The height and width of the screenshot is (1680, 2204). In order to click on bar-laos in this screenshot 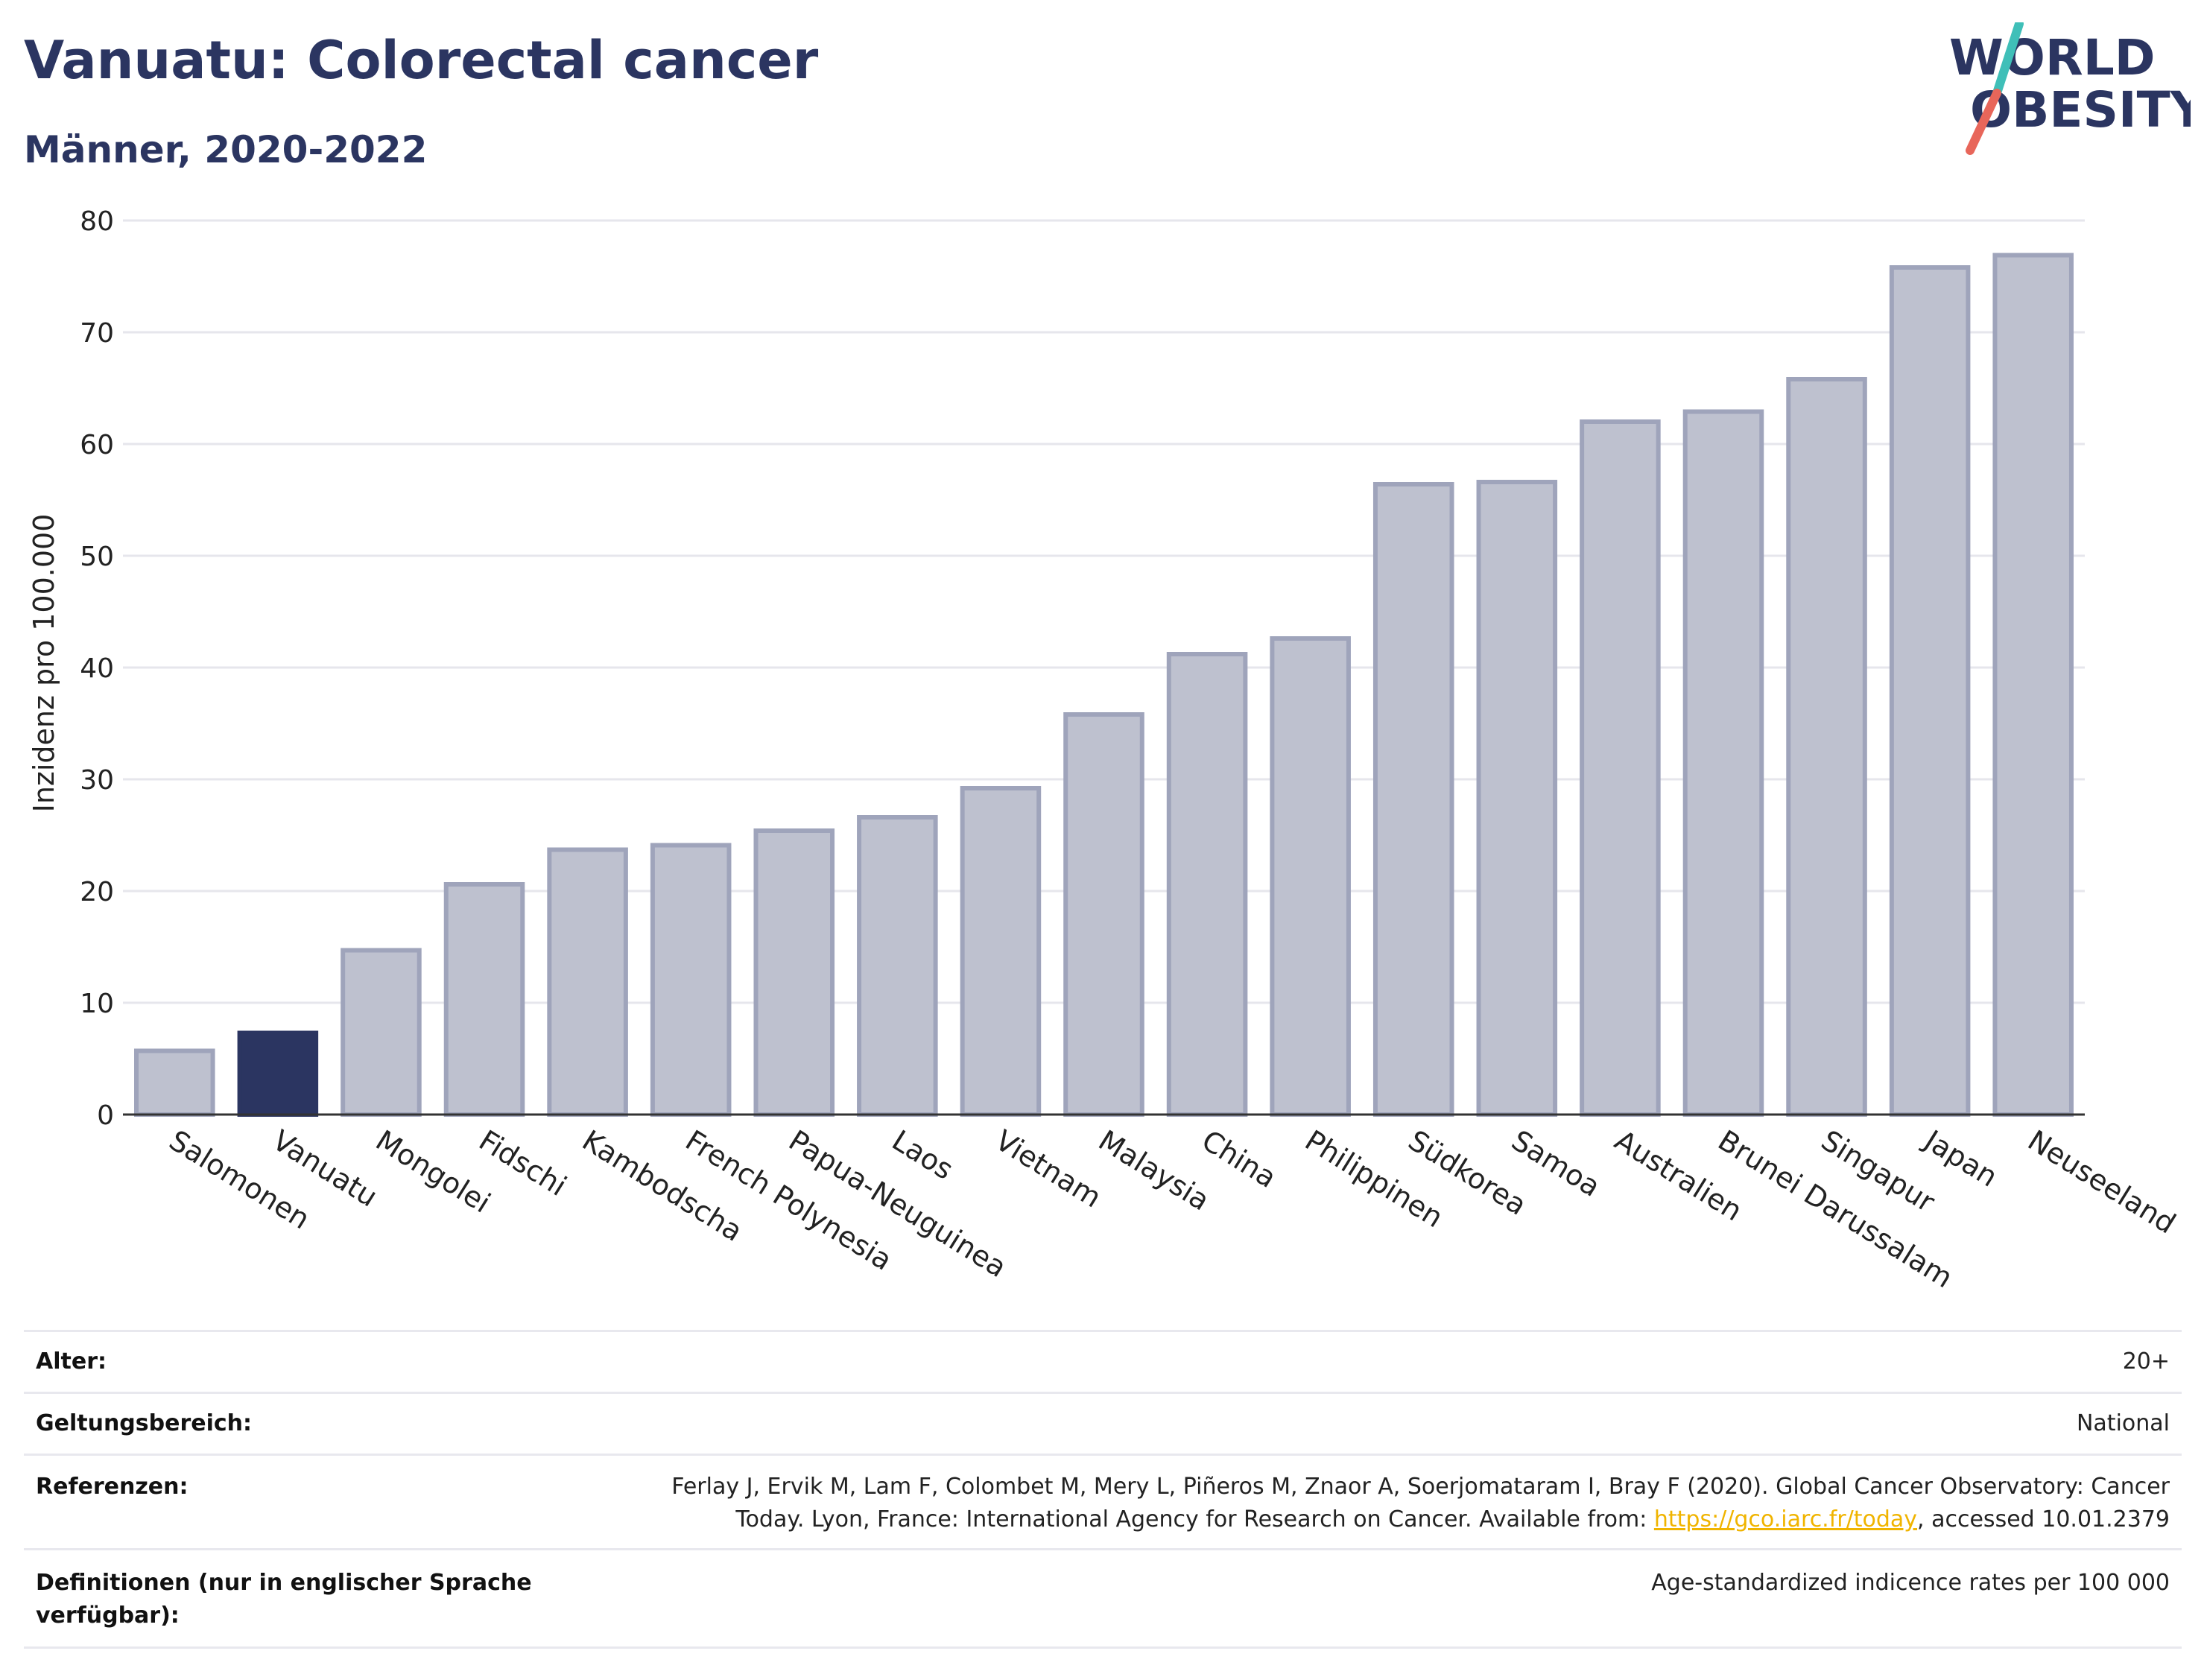, I will do `click(897, 966)`.